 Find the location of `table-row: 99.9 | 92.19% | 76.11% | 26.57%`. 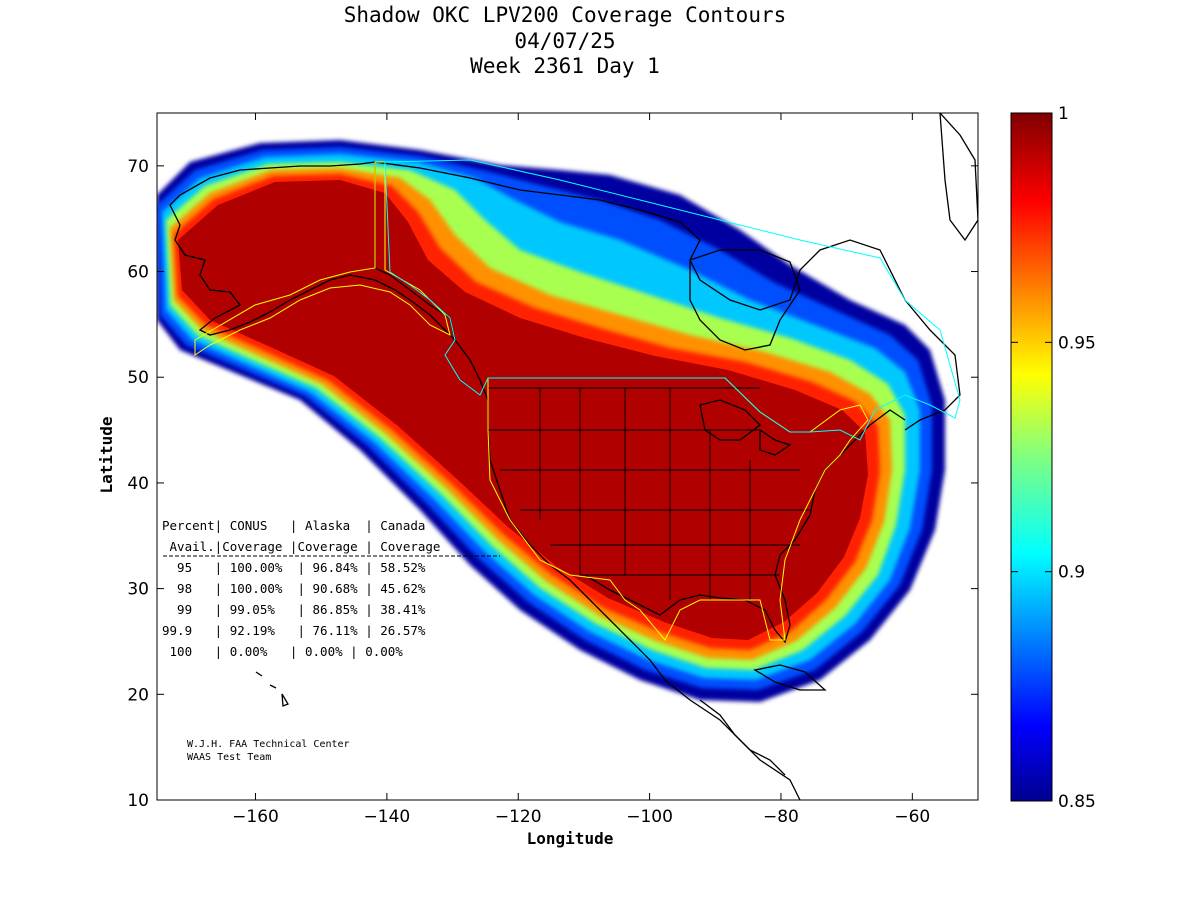

table-row: 99.9 | 92.19% | 76.11% | 26.57% is located at coordinates (294, 630).